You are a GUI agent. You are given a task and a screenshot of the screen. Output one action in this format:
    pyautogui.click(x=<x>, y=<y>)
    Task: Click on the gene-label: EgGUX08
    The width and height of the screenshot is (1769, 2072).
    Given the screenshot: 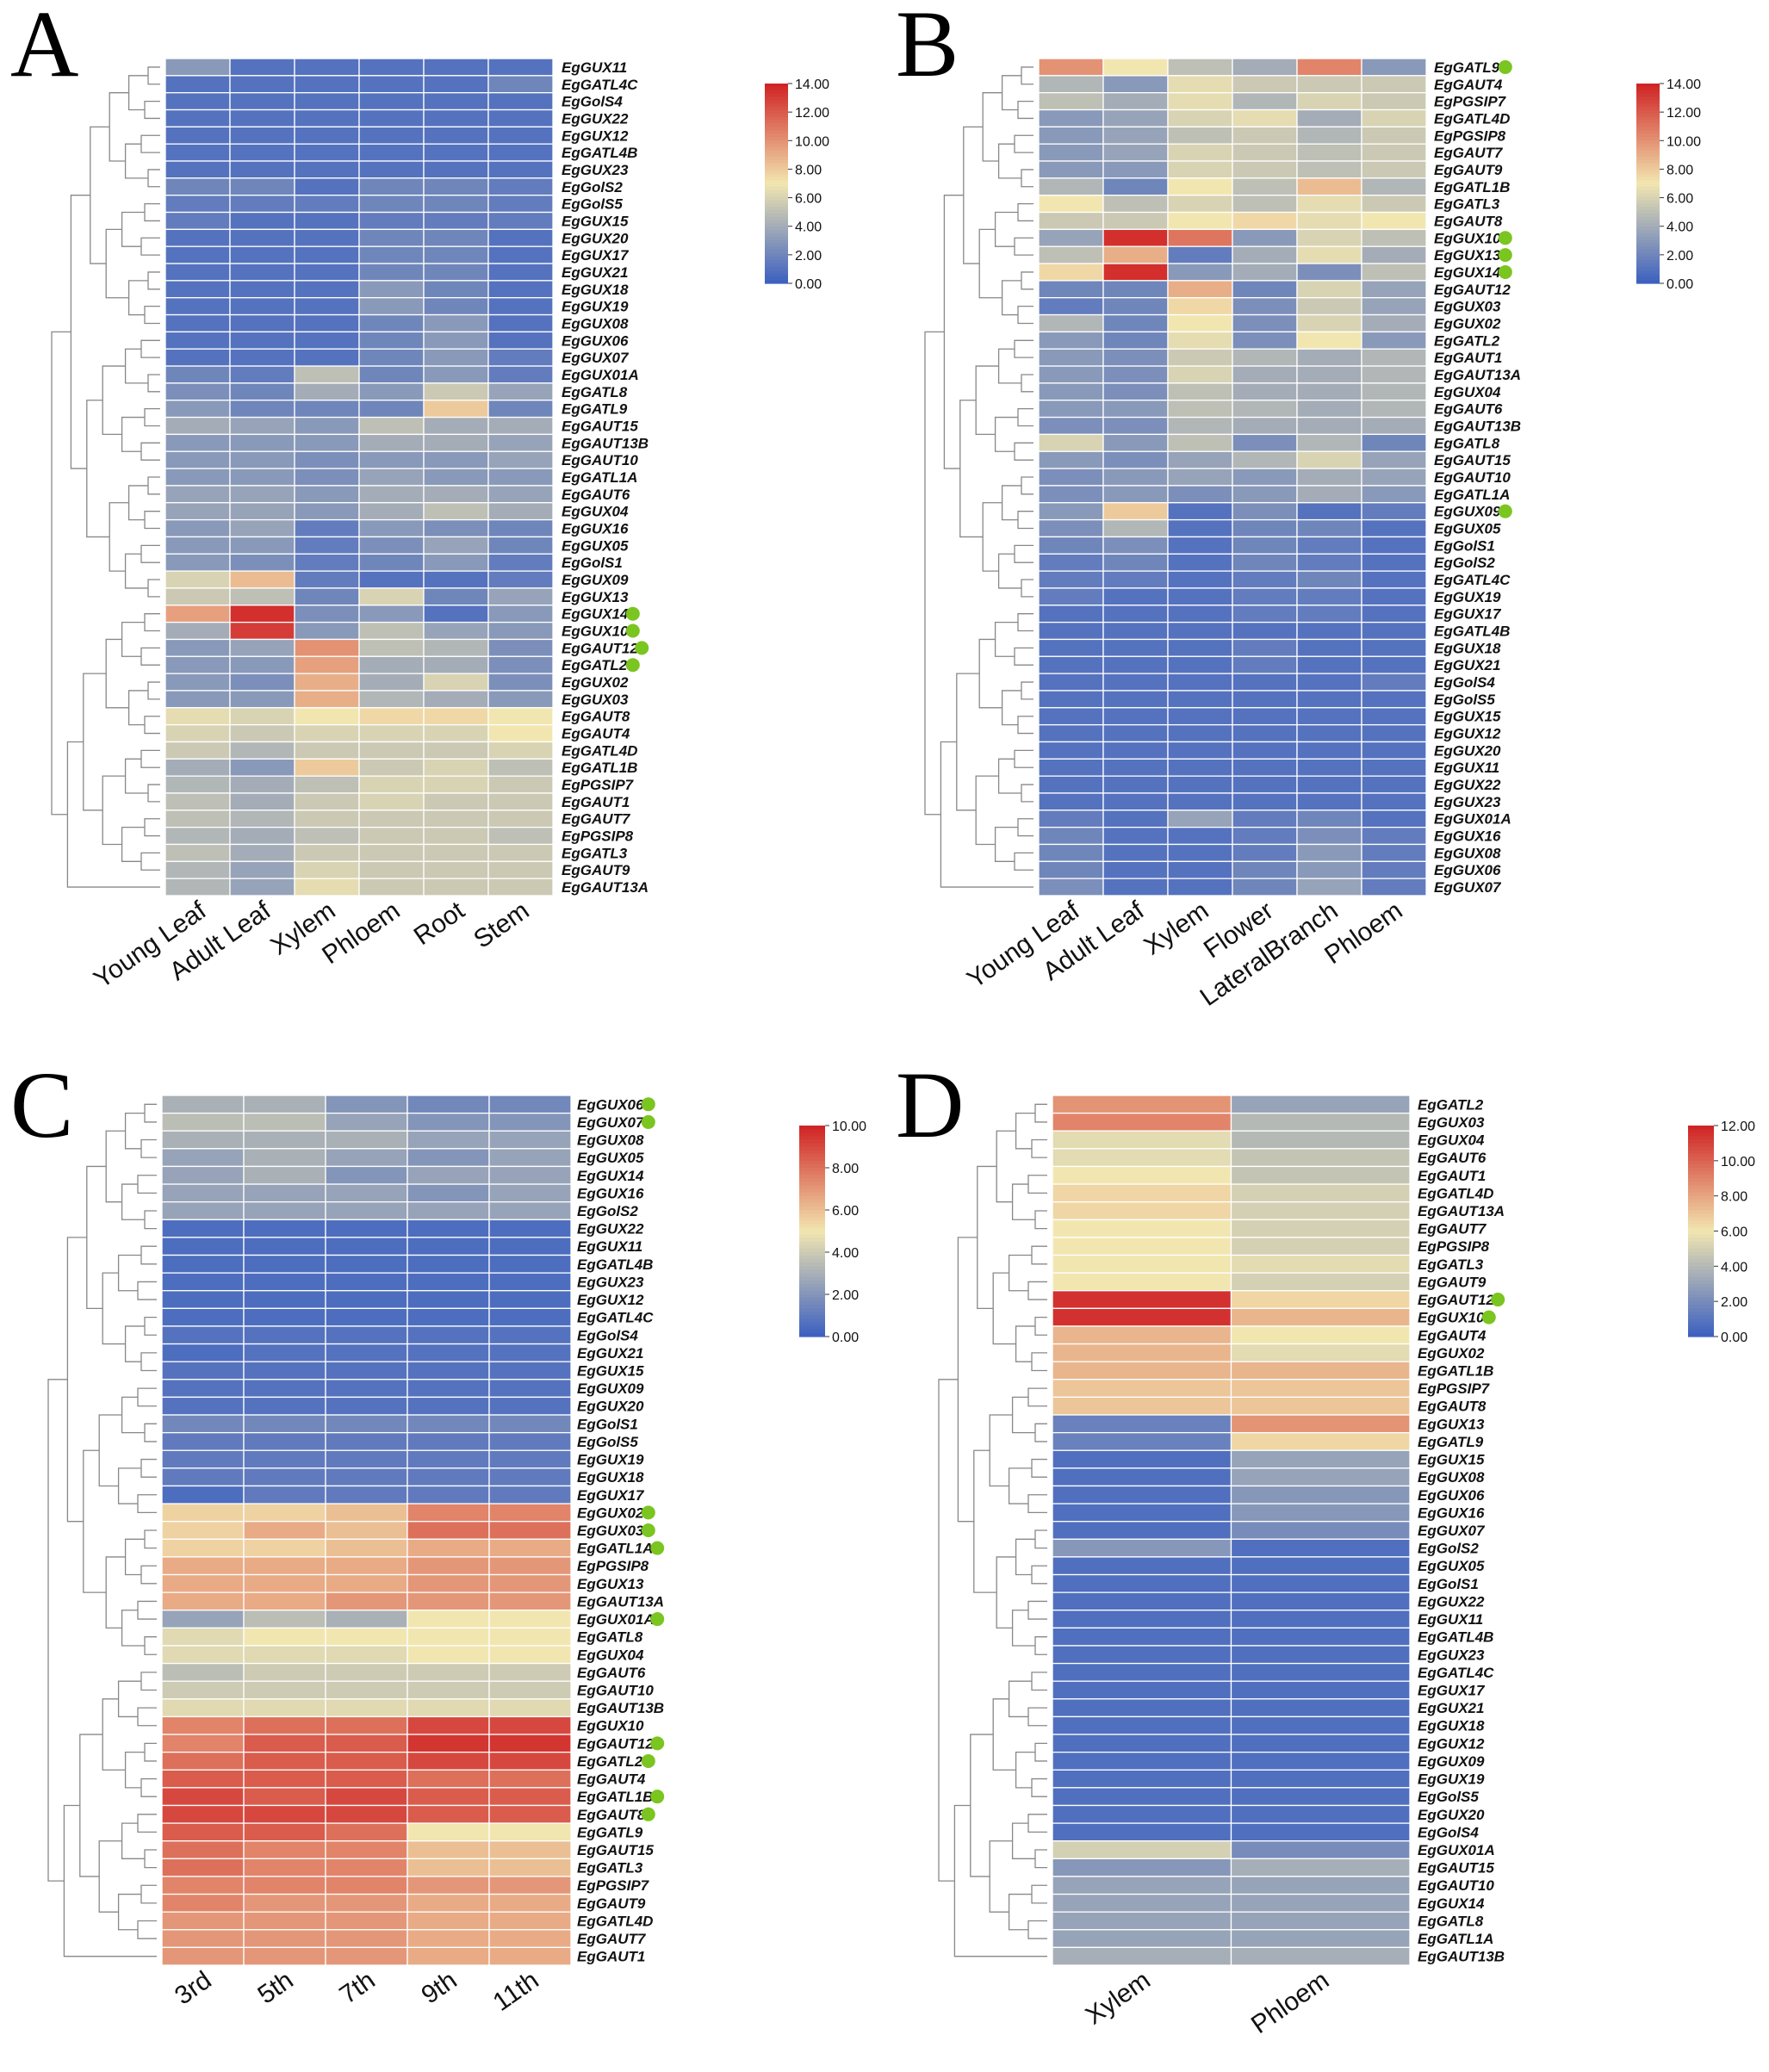 What is the action you would take?
    pyautogui.click(x=595, y=323)
    